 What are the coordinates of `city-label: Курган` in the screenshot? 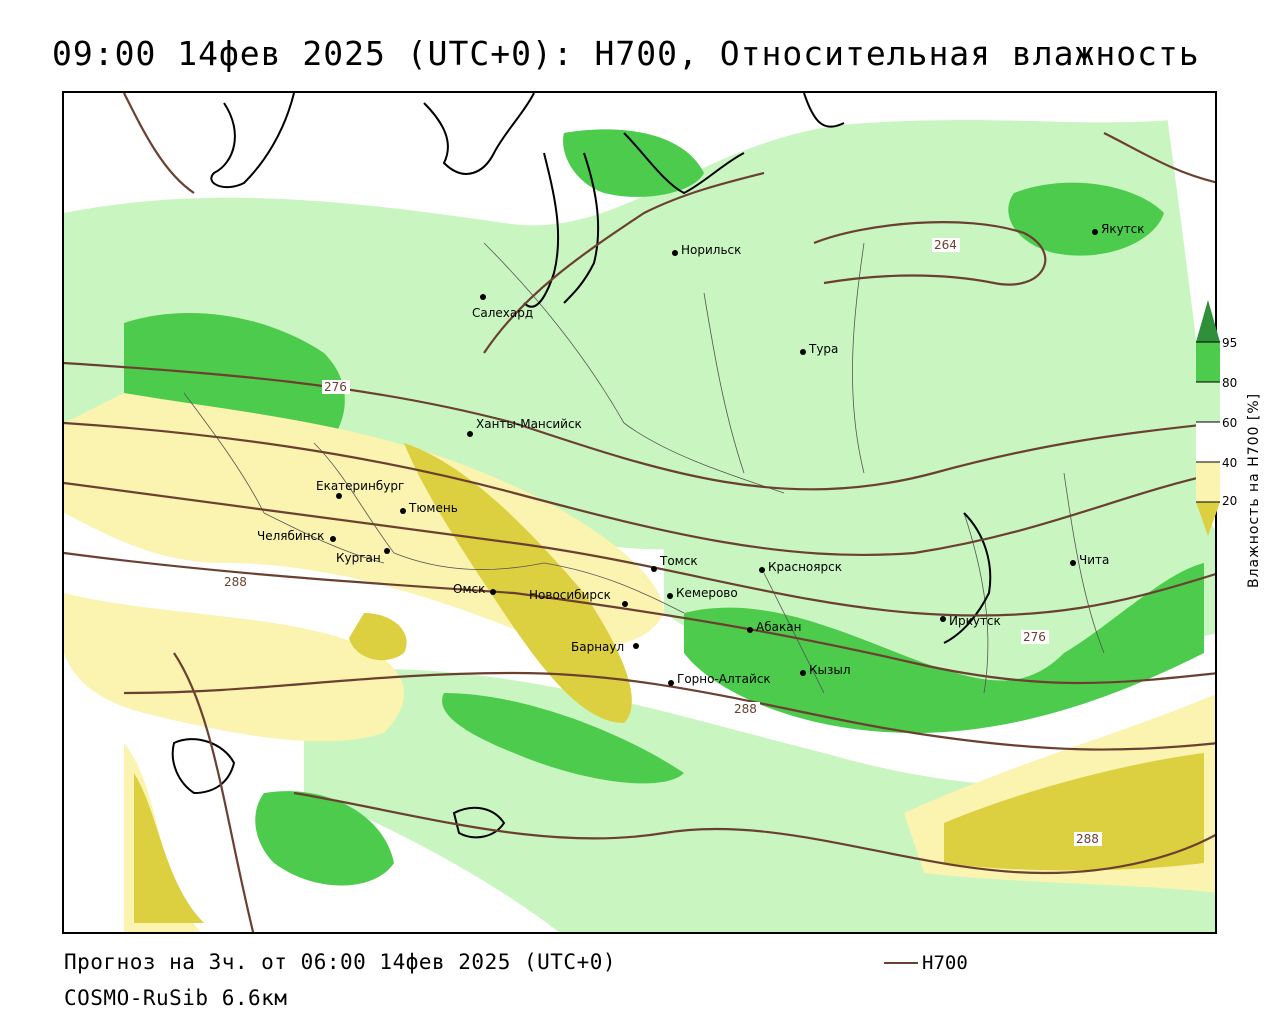 It's located at (358, 558).